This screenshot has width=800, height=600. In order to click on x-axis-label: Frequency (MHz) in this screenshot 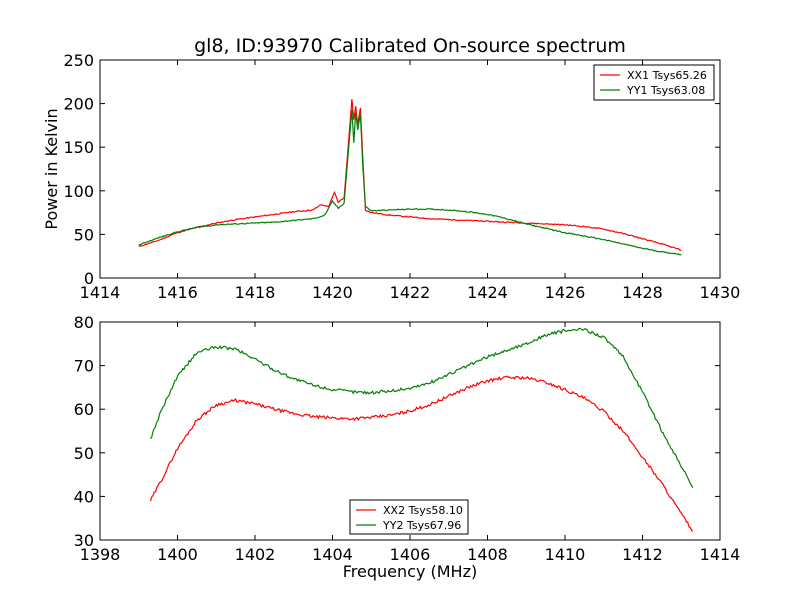, I will do `click(410, 571)`.